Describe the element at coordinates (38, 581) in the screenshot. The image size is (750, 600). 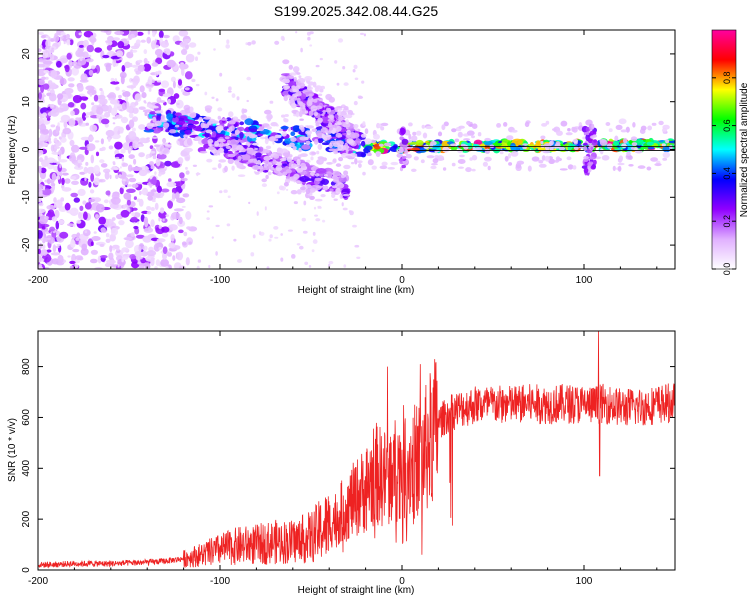
I see `x-tick-label: -200` at that location.